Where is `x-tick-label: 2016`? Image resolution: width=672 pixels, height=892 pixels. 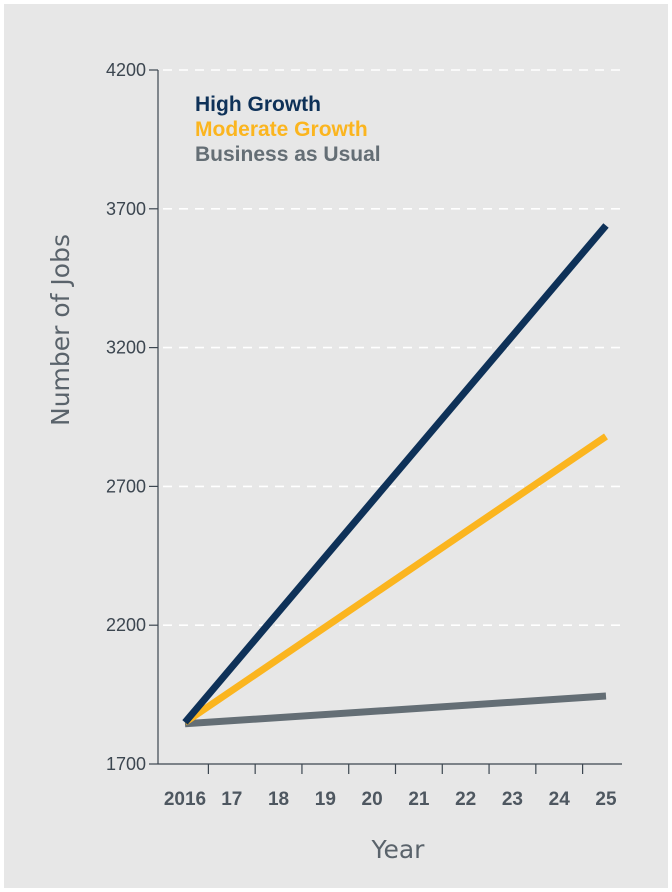
x-tick-label: 2016 is located at coordinates (185, 799).